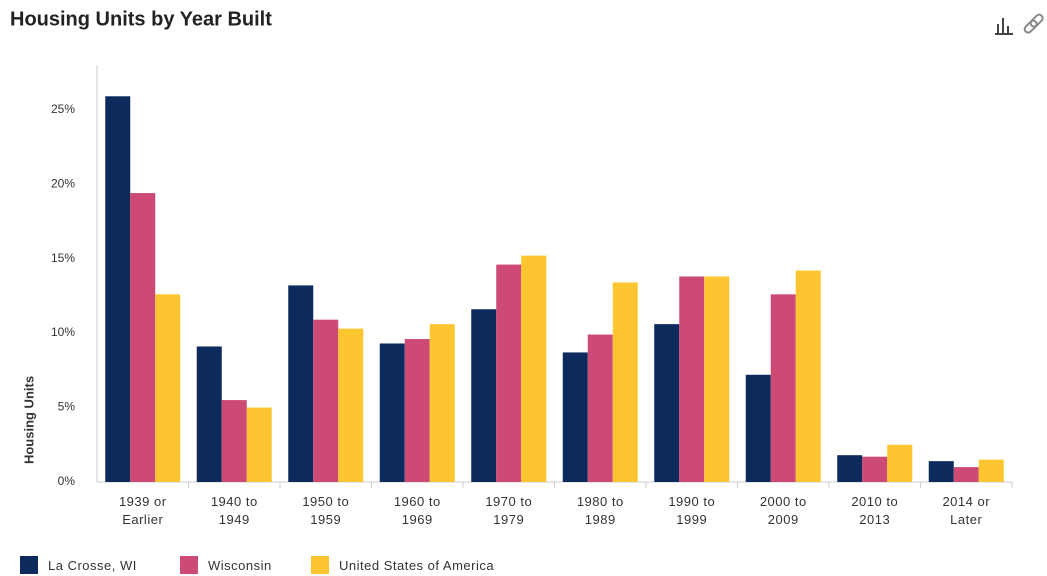 The width and height of the screenshot is (1047, 576). What do you see at coordinates (142, 510) in the screenshot?
I see `x-tick-label: 1939 or Earlier` at bounding box center [142, 510].